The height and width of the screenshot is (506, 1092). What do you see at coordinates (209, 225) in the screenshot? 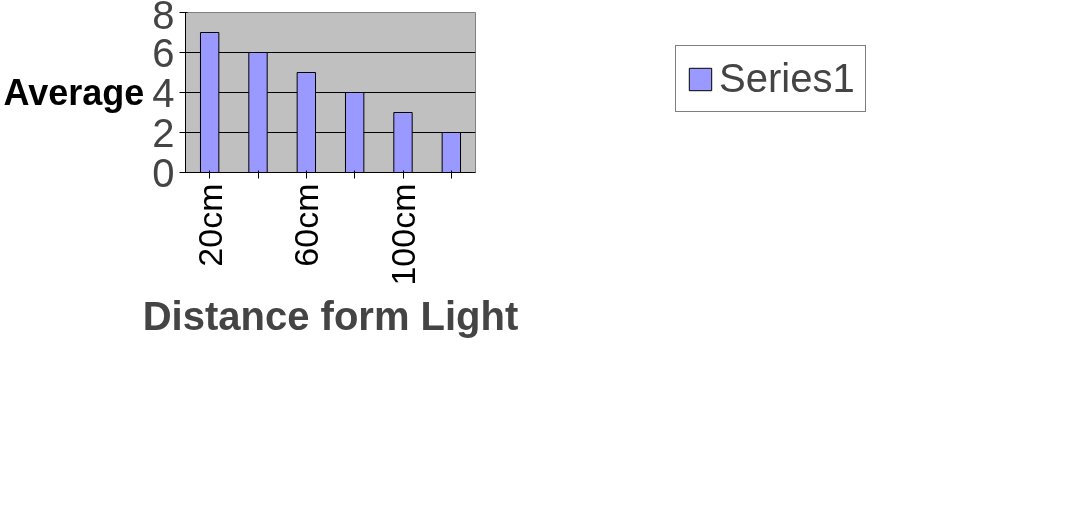
I see `x-tick-label: 20cm` at bounding box center [209, 225].